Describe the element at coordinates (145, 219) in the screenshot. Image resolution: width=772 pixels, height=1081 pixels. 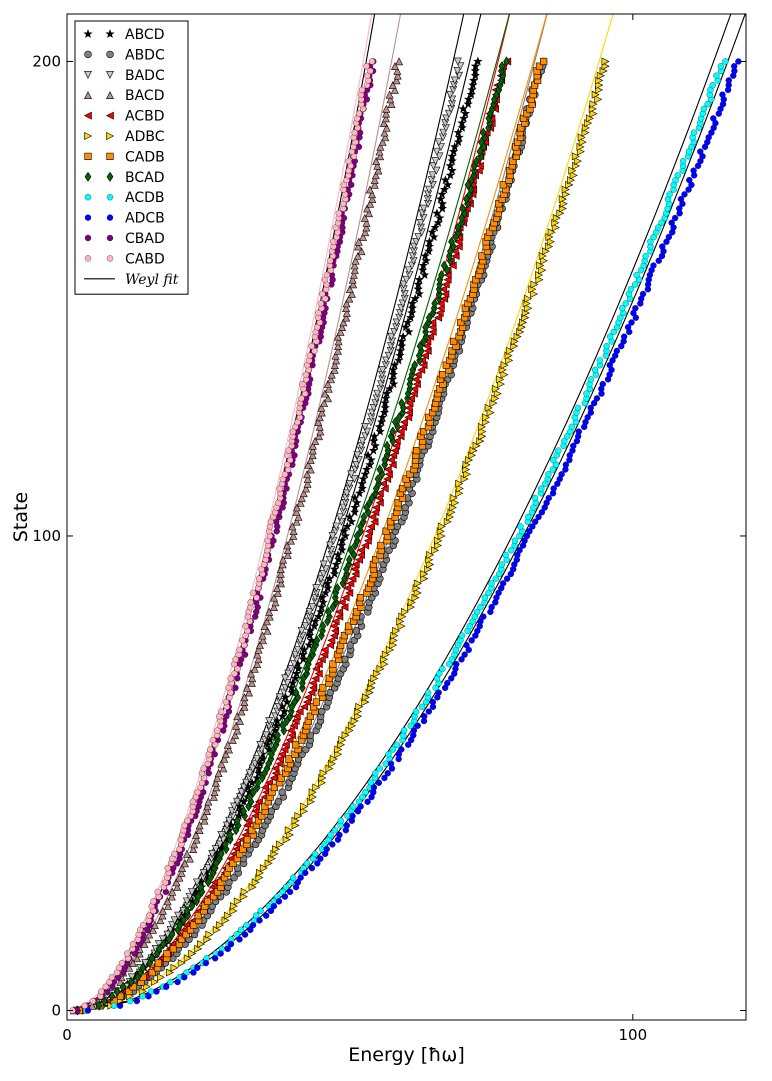
I see `legend-label: ADCB` at that location.